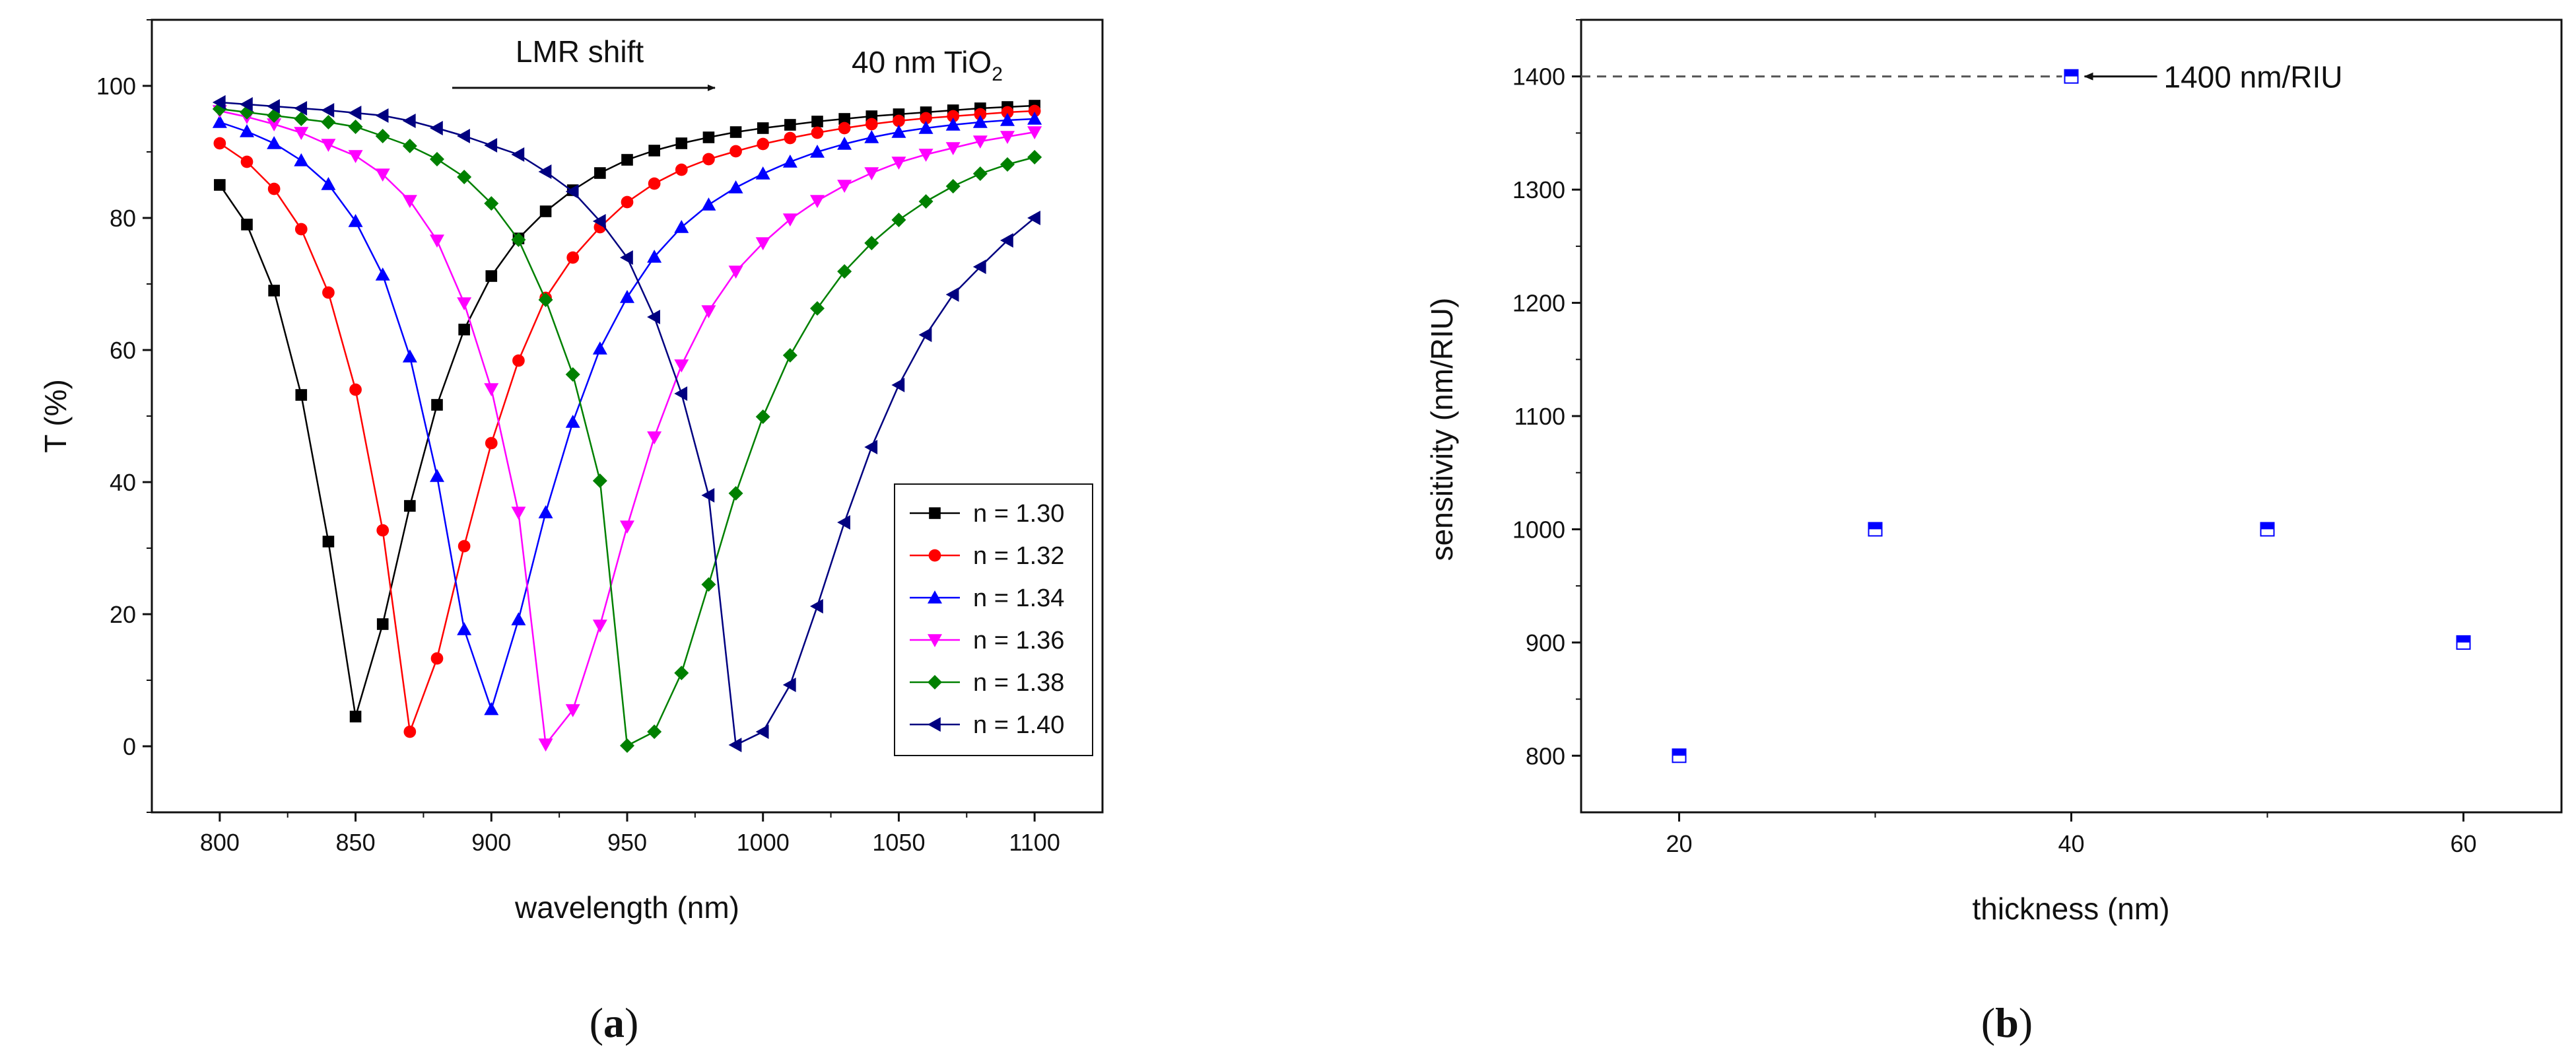 The image size is (2576, 1058). Describe the element at coordinates (1018, 640) in the screenshot. I see `legend-label: n = 1.36` at that location.